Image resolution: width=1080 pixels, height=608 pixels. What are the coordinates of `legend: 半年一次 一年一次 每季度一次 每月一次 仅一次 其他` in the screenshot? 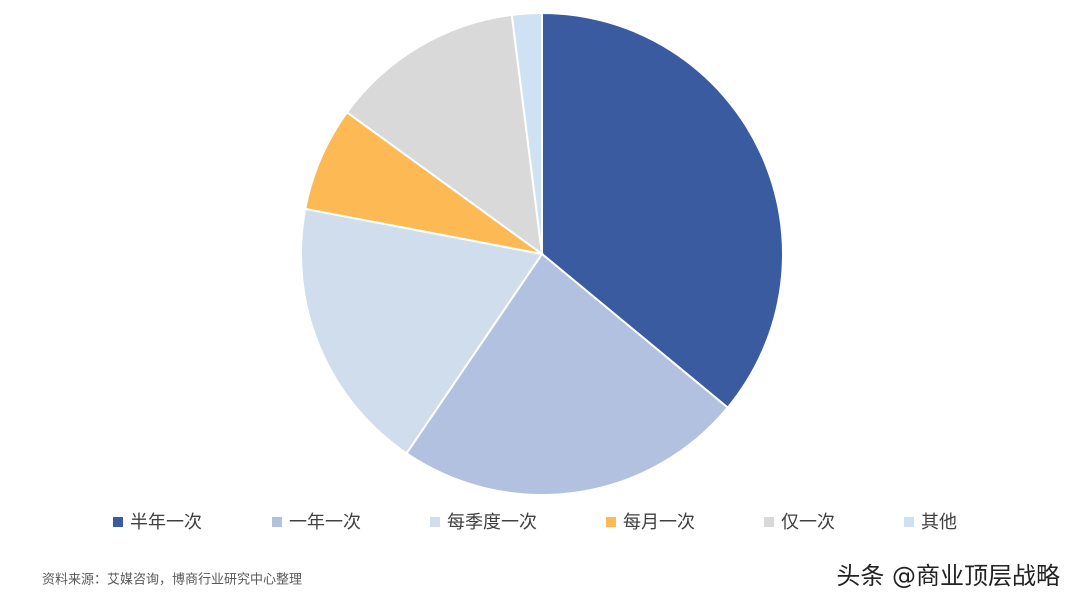 It's located at (535, 522).